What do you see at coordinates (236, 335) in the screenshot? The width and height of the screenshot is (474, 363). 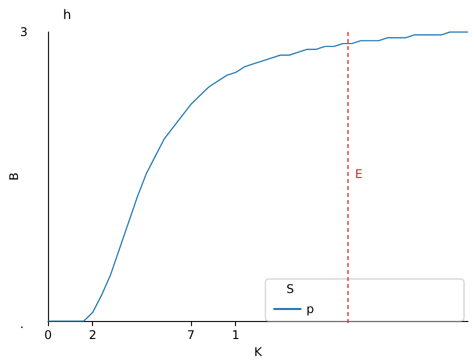 I see `x-tick-label: 1` at bounding box center [236, 335].